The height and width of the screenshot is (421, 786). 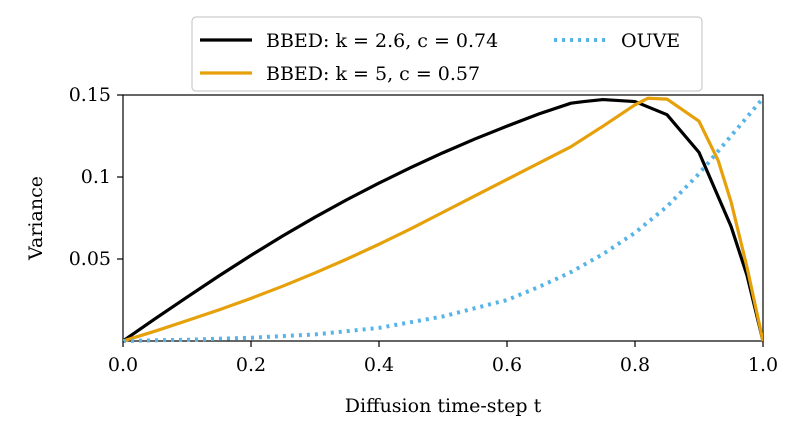 I want to click on x-tick-label: 1.0, so click(x=763, y=365).